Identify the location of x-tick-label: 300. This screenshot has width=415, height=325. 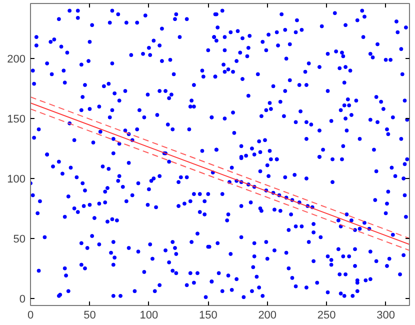
(385, 316).